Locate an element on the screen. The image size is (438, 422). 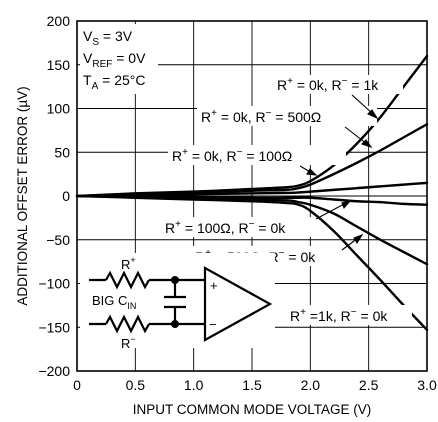
op-amp-triangle is located at coordinates (238, 304).